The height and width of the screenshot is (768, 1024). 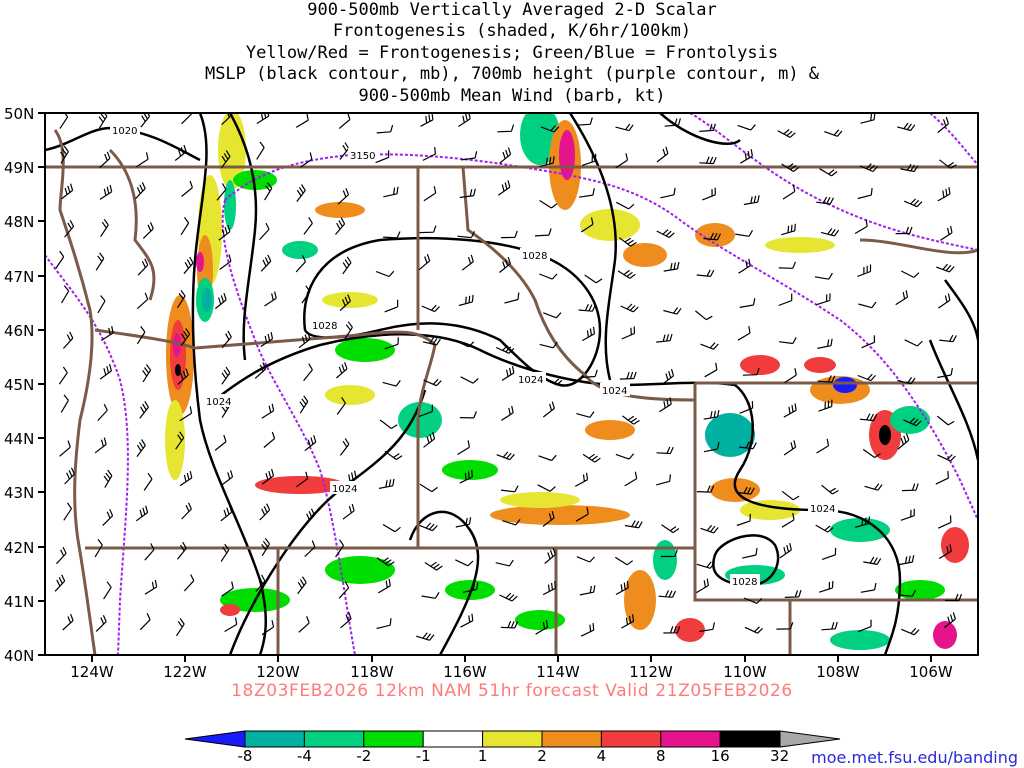 I want to click on lon-ticks, so click(x=511, y=658).